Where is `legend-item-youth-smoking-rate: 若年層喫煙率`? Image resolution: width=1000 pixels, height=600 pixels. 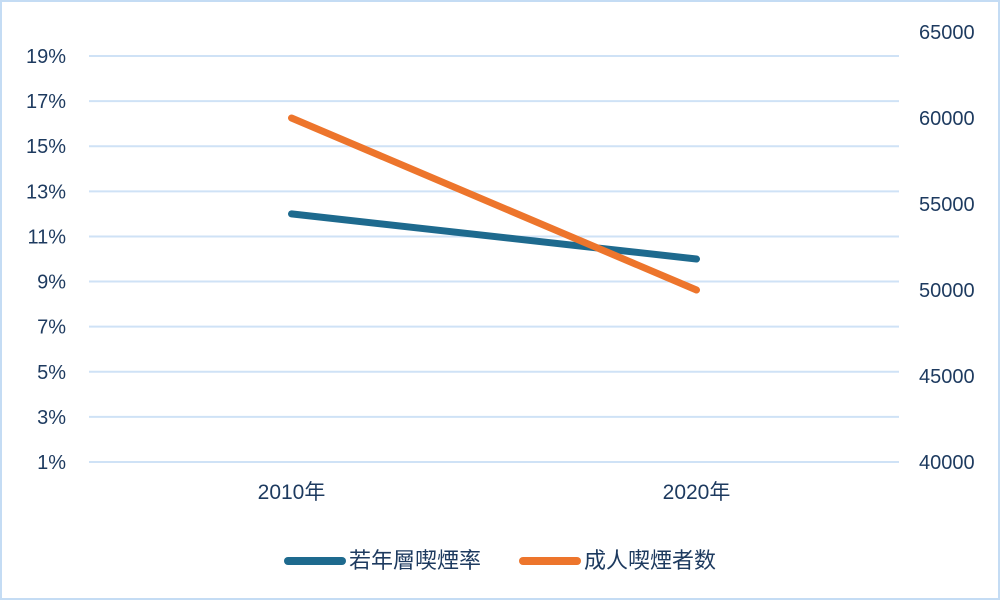 legend-item-youth-smoking-rate: 若年層喫煙率 is located at coordinates (382, 560).